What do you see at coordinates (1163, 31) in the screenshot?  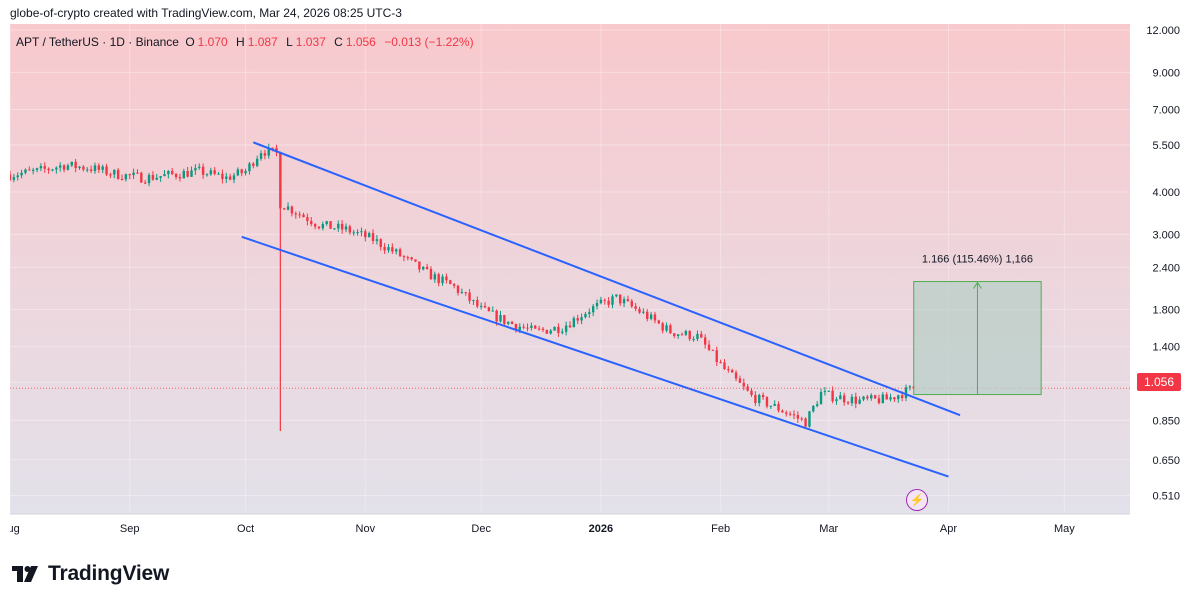 I see `y-tick-label: 12.000` at bounding box center [1163, 31].